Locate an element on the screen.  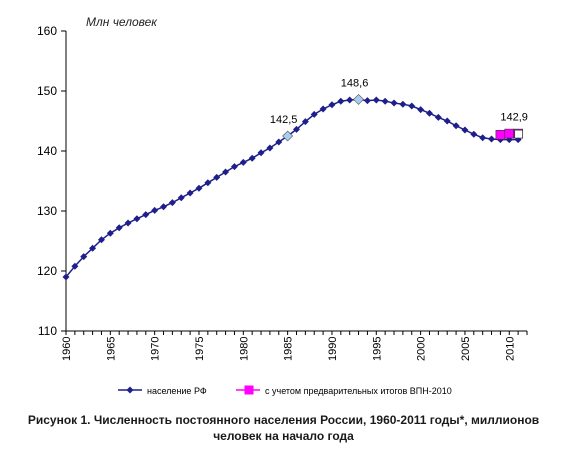
x-tick-label: 2010 is located at coordinates (510, 349).